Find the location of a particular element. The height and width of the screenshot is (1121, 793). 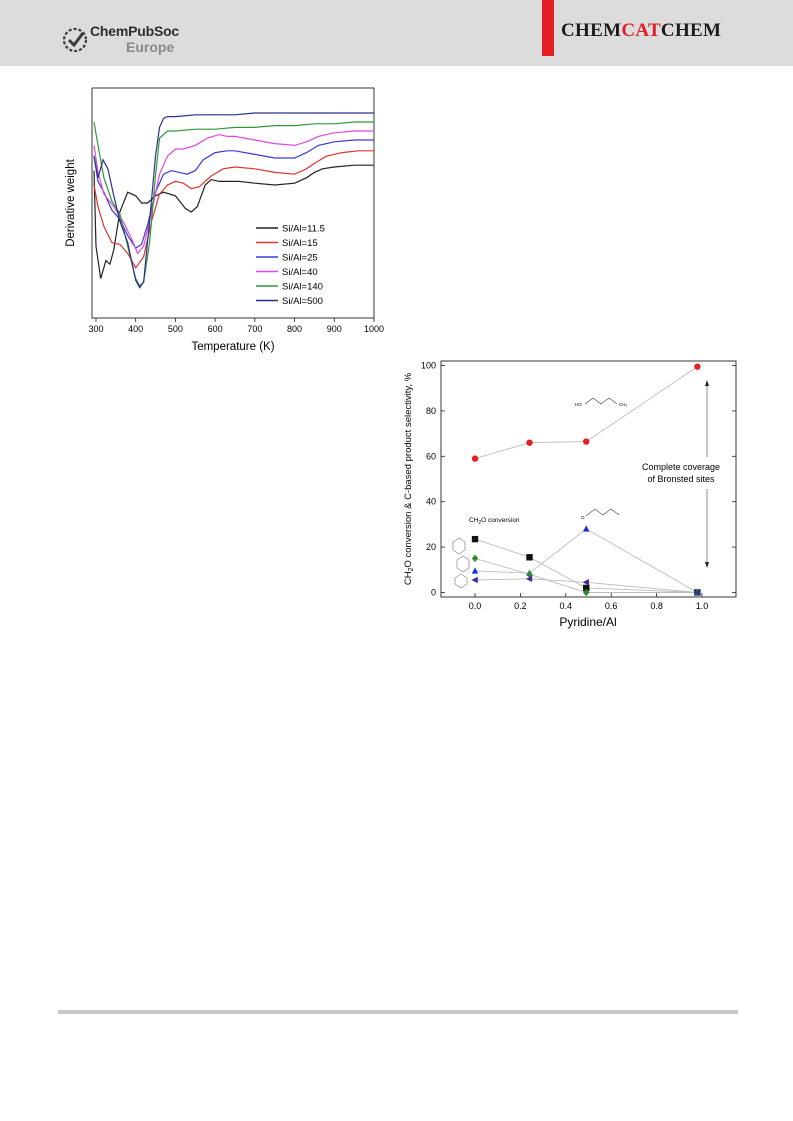

journal-accent-bar is located at coordinates (548, 28).